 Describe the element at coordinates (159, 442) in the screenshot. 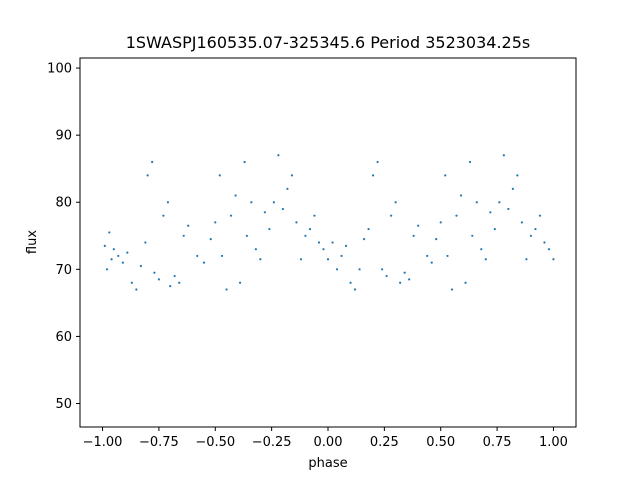

I see `x-tick-label: −0.75` at that location.